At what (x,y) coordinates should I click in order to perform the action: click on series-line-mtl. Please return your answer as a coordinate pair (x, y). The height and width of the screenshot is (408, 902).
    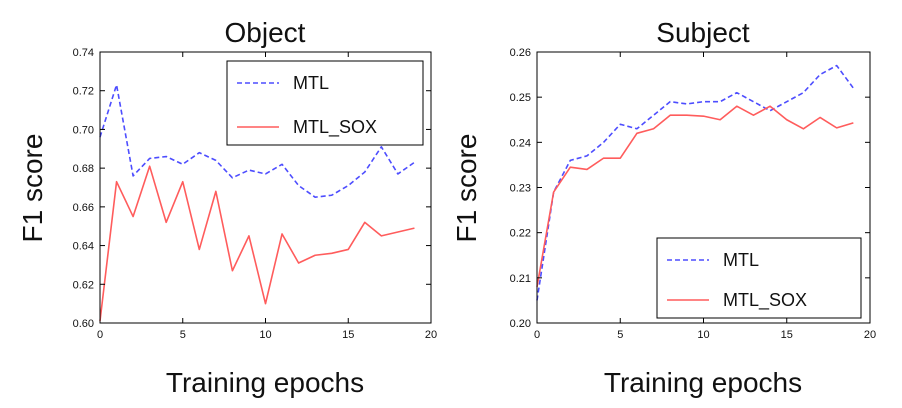
    Looking at the image, I should click on (257, 141).